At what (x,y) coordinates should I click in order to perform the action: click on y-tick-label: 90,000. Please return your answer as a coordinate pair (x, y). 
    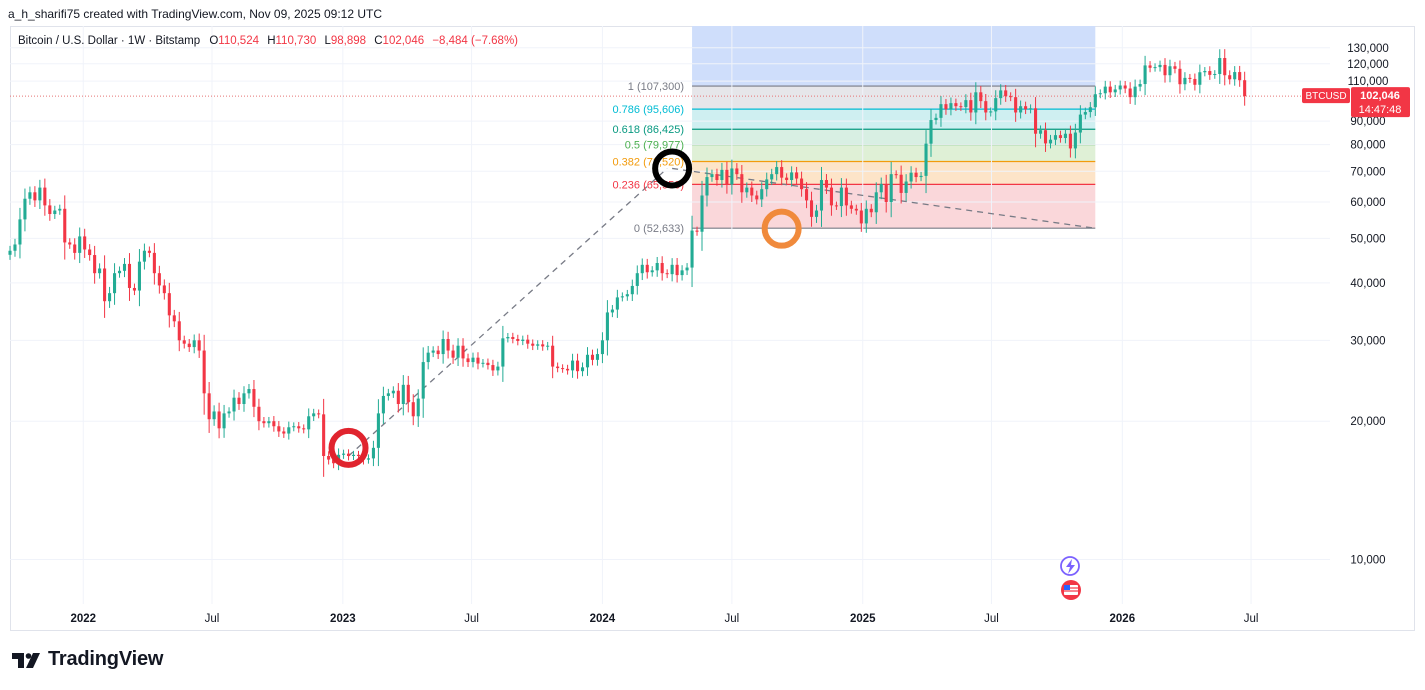
    Looking at the image, I should click on (1367, 122).